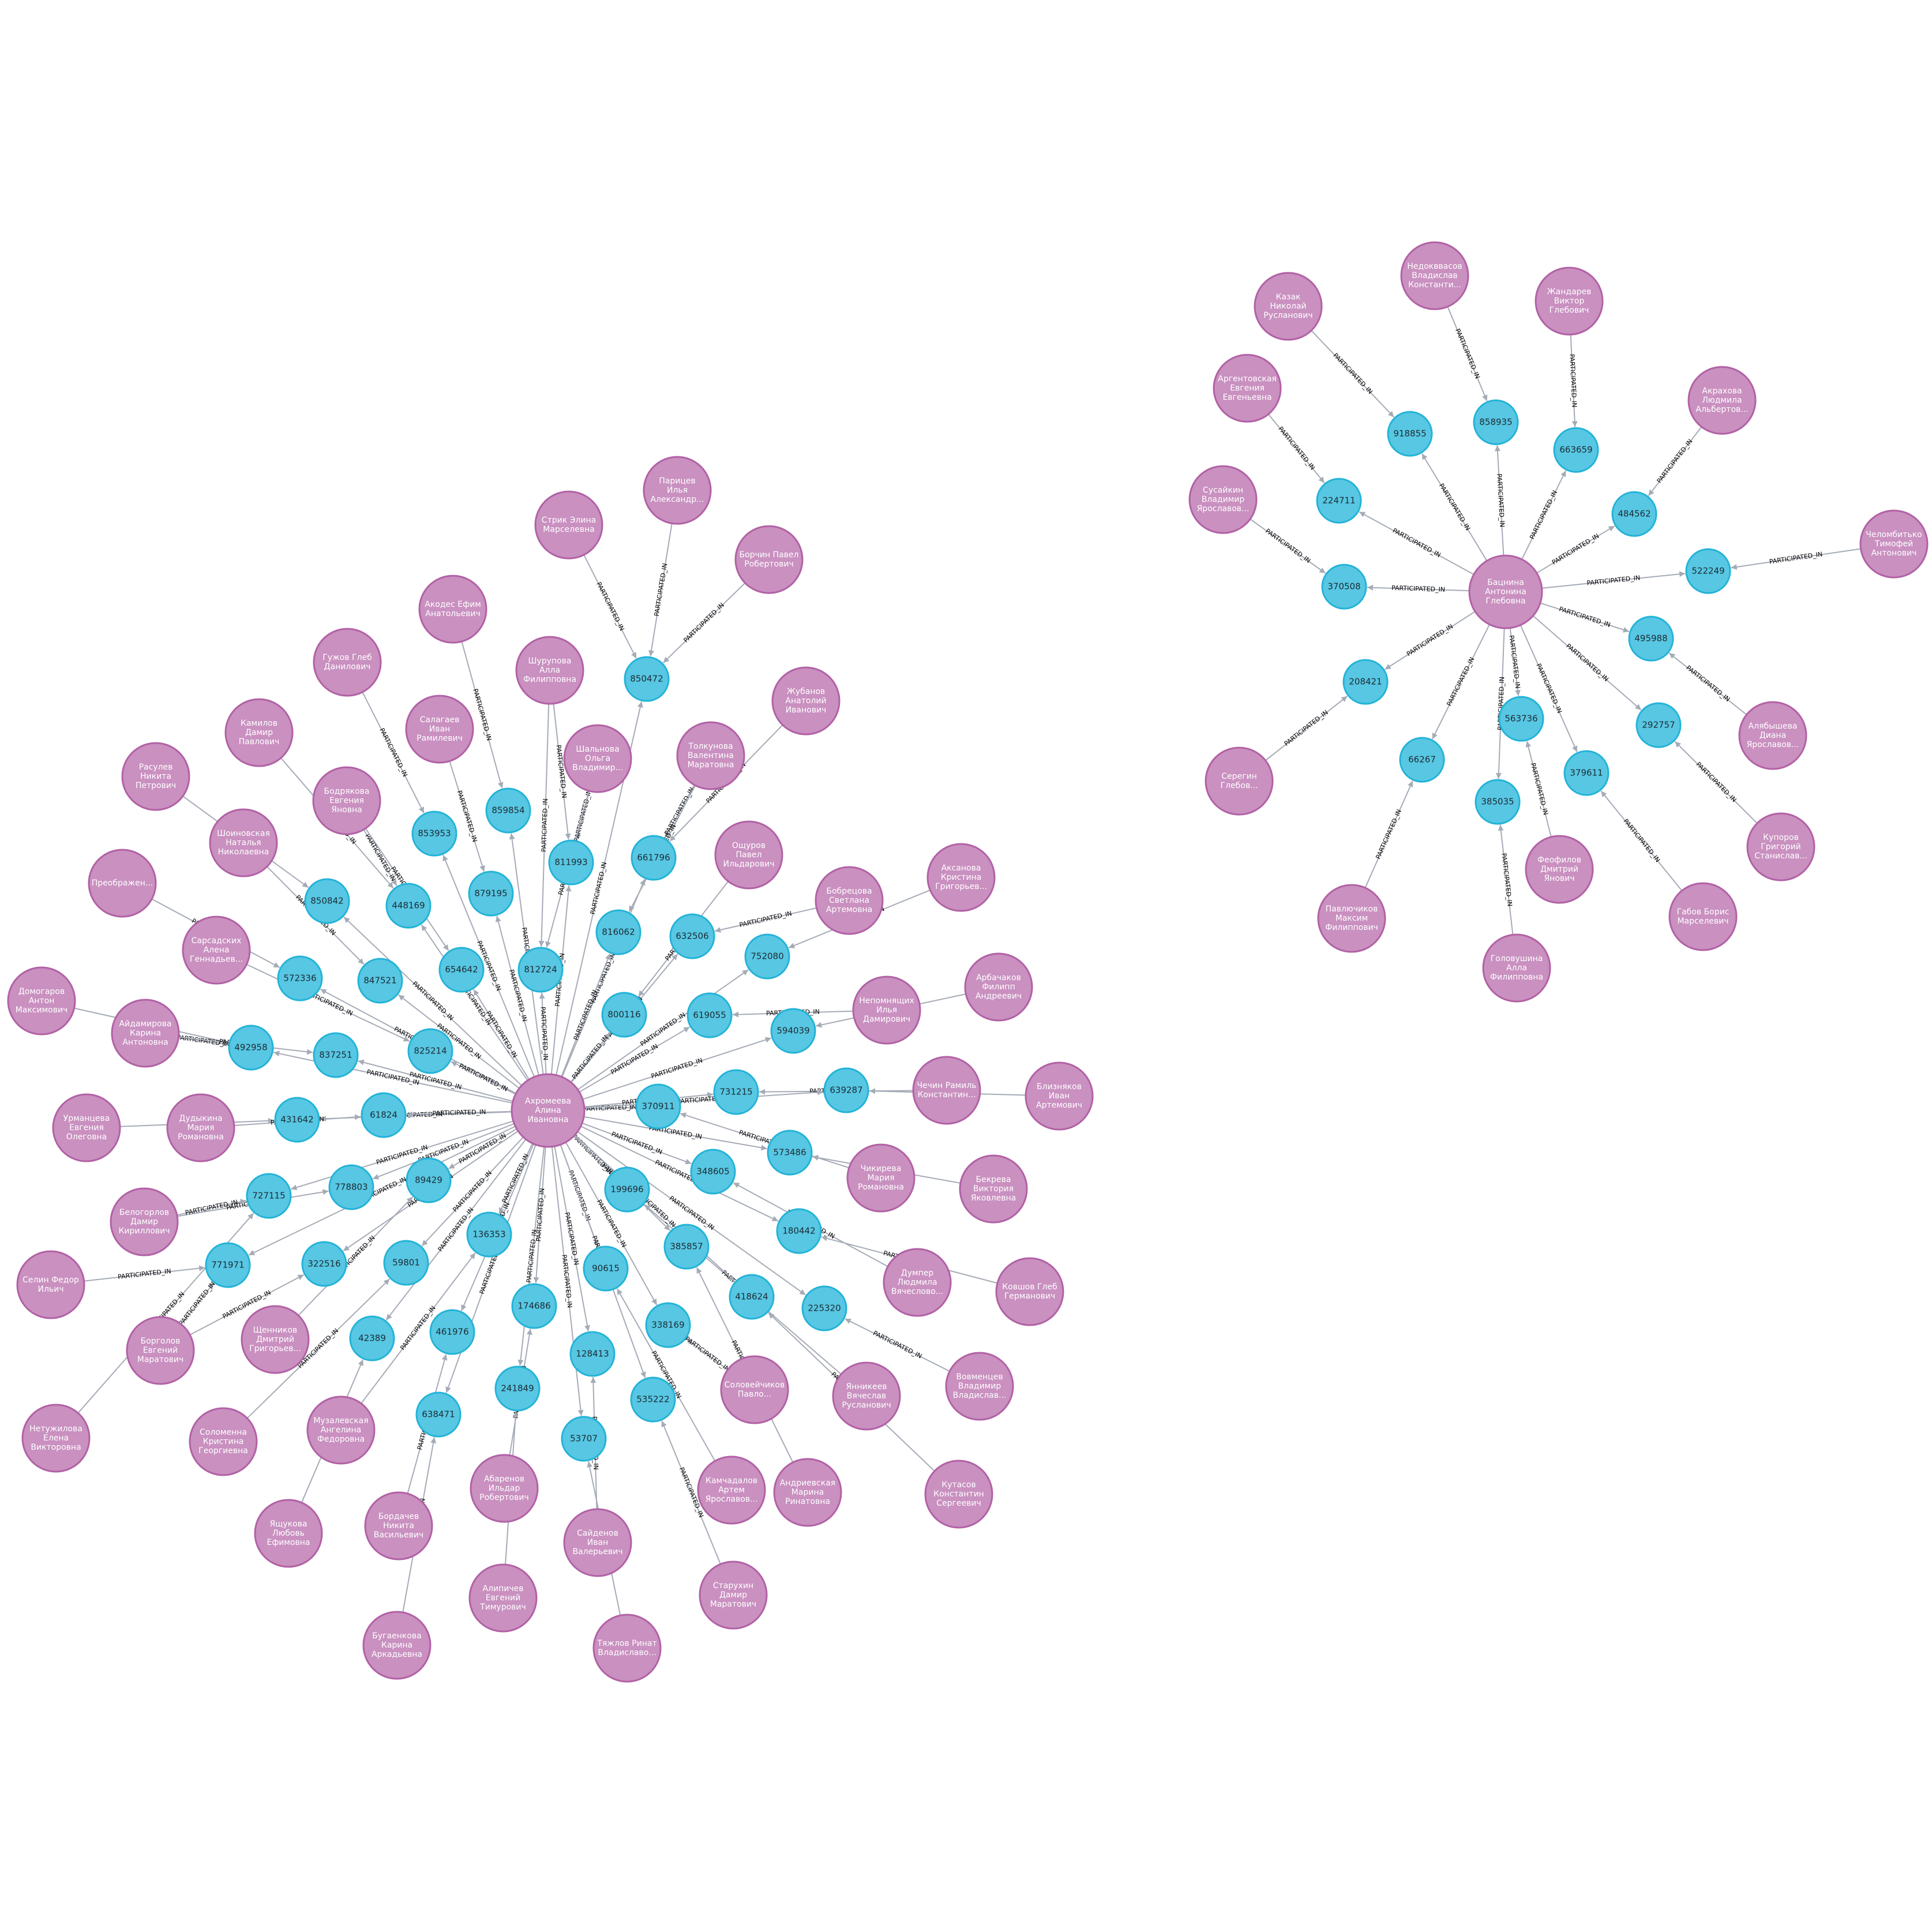  What do you see at coordinates (713, 1172) in the screenshot?
I see `event-node: 348605` at bounding box center [713, 1172].